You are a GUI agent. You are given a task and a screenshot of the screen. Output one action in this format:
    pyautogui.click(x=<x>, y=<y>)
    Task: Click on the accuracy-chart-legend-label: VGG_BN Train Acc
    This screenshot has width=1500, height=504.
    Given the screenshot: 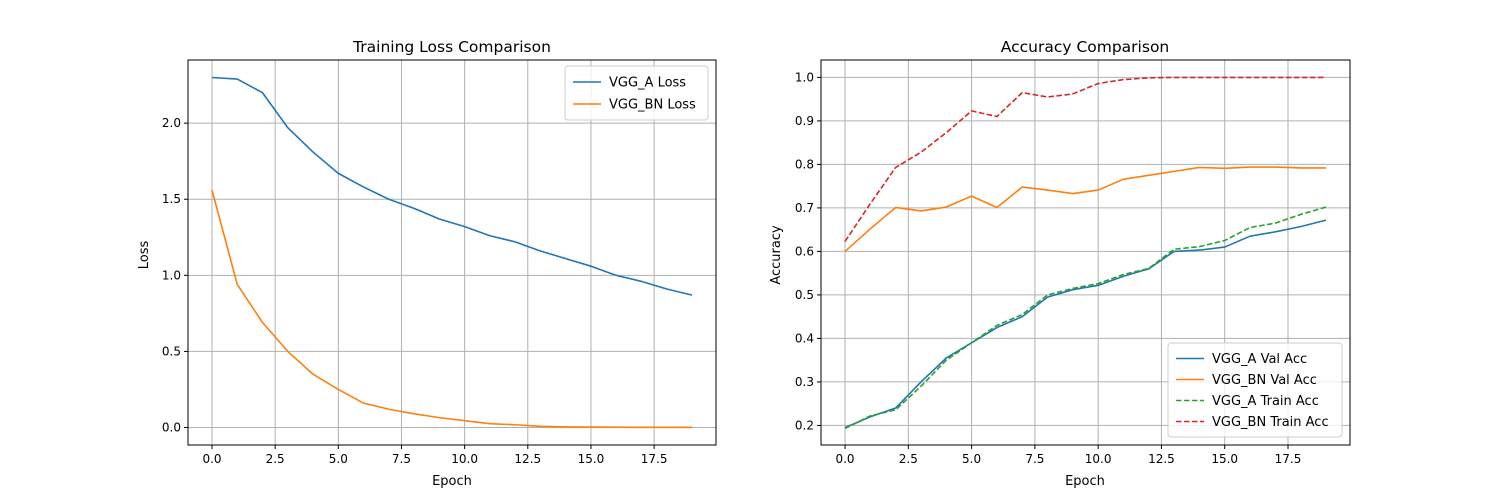 What is the action you would take?
    pyautogui.click(x=1270, y=422)
    